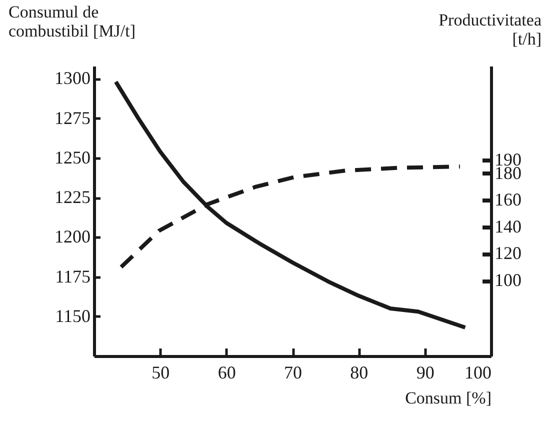  Describe the element at coordinates (293, 372) in the screenshot. I see `x-tick-label: 70` at that location.